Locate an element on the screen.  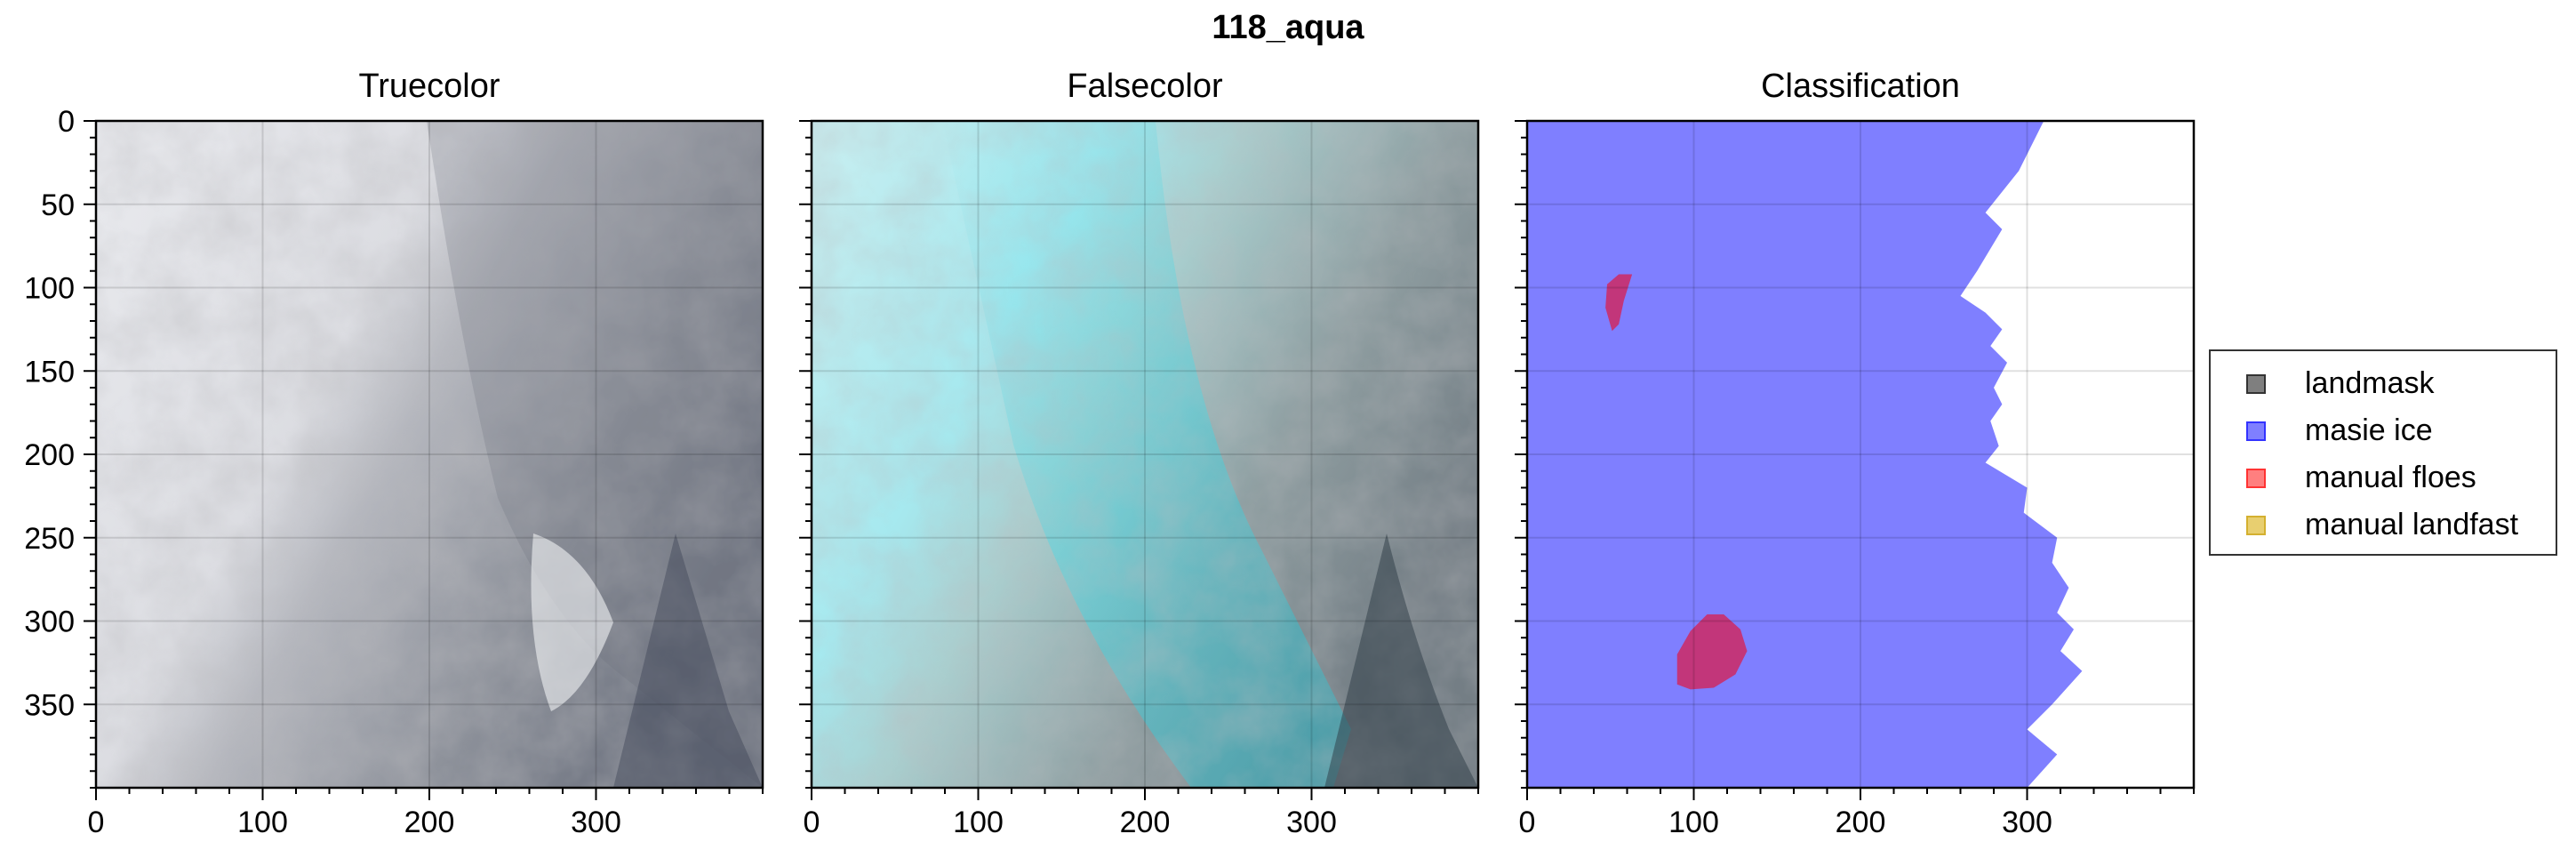
legend-item-masie-ice: masie ice is located at coordinates (2383, 430).